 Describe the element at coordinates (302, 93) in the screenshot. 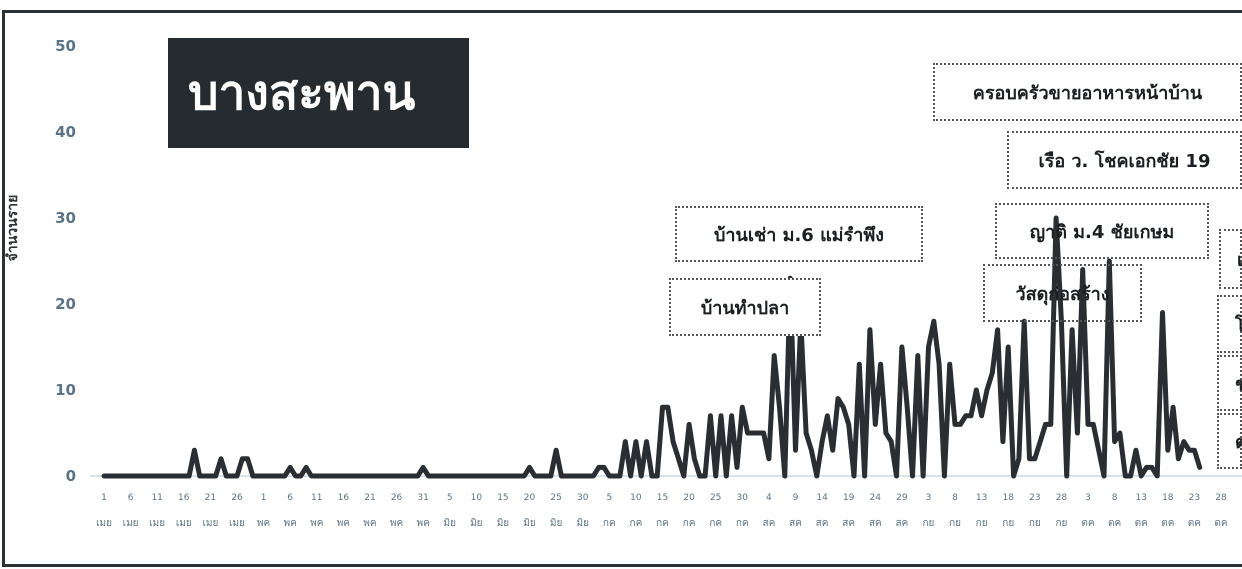

I see `chart-title-text: บางสะพาน` at that location.